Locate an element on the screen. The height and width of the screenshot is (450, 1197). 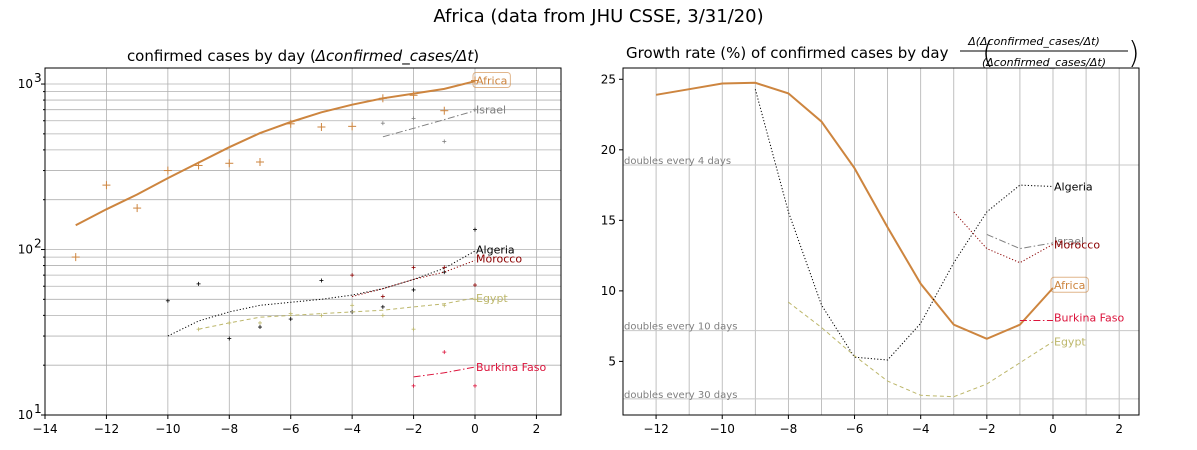
right-series-label-box is located at coordinates (1069, 284).